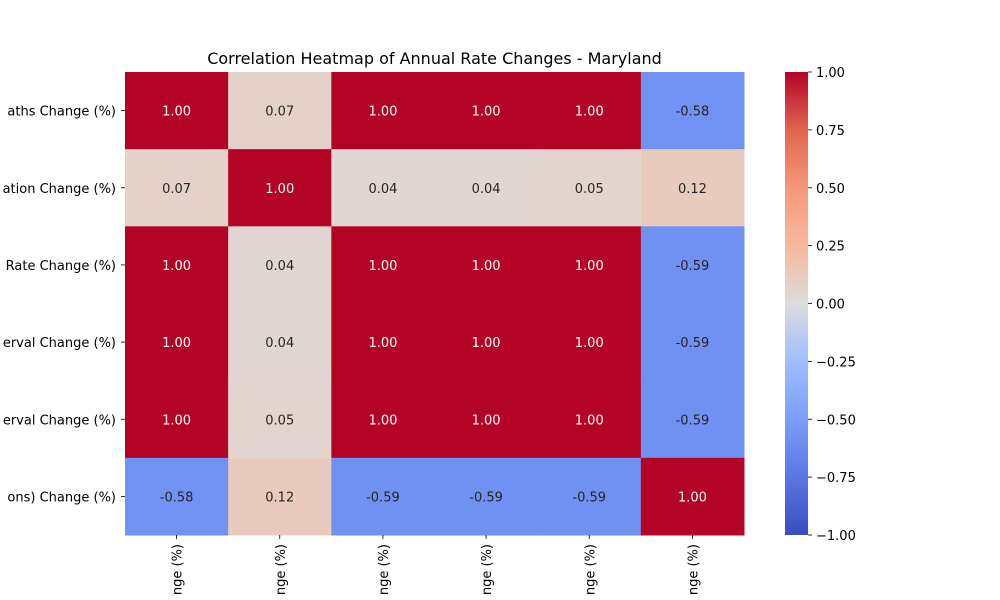  I want to click on colorbar-tick-label-5: −0.25, so click(836, 362).